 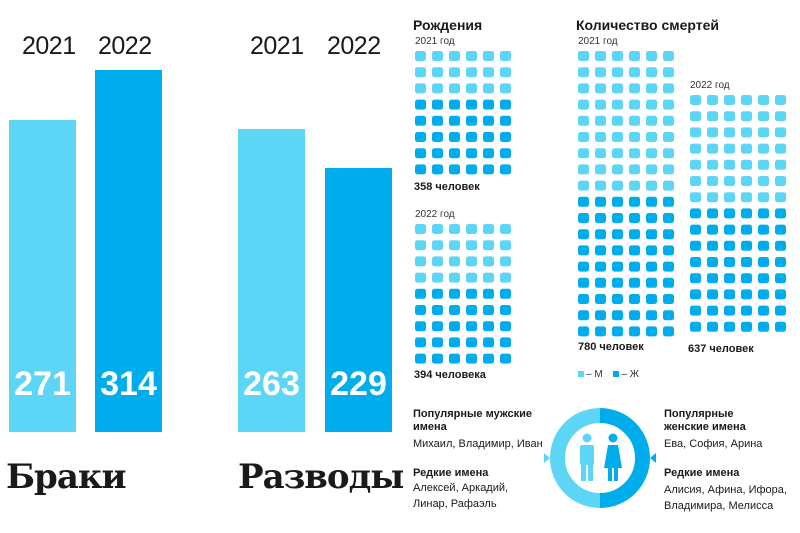 What do you see at coordinates (358, 300) in the screenshot?
I see `divorces-bar-2022: 229` at bounding box center [358, 300].